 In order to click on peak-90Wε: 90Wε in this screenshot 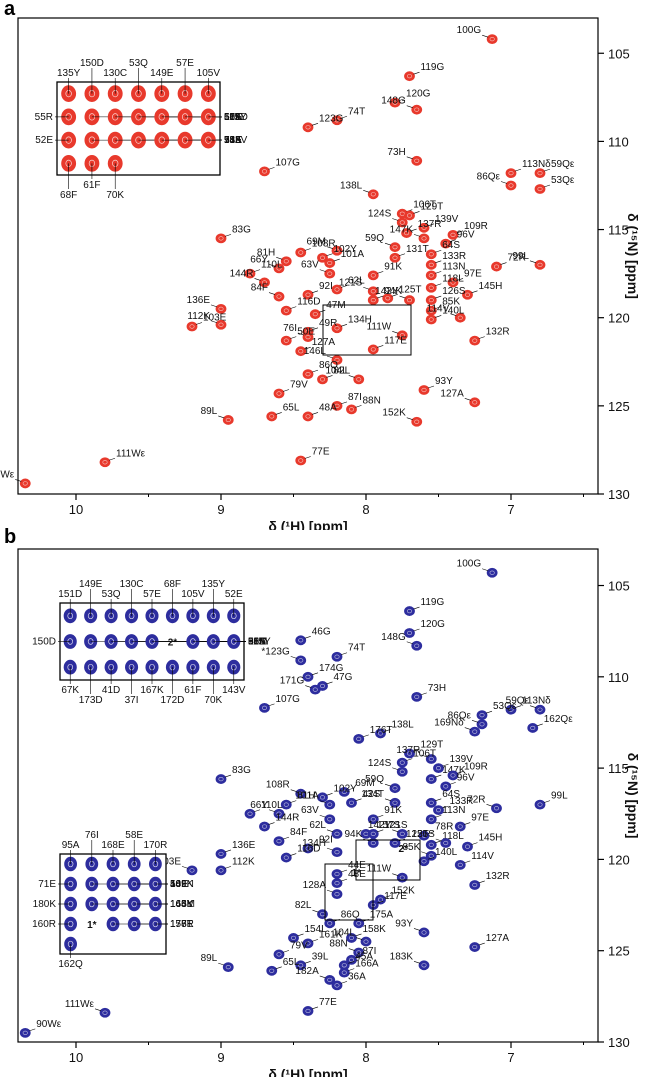, I will do `click(15, 479)`.